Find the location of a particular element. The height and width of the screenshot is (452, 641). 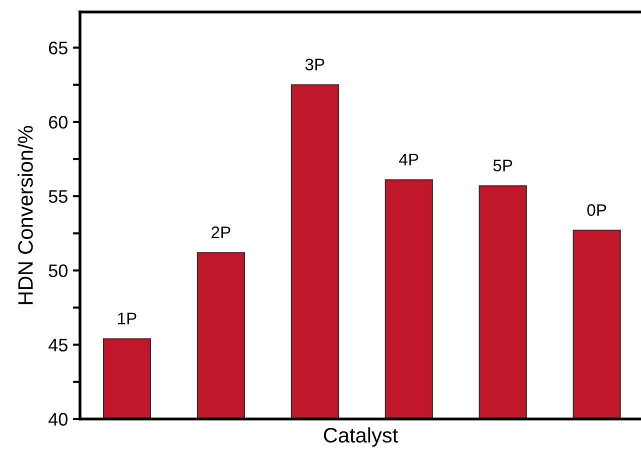

x-tick-label: 5P is located at coordinates (502, 166).